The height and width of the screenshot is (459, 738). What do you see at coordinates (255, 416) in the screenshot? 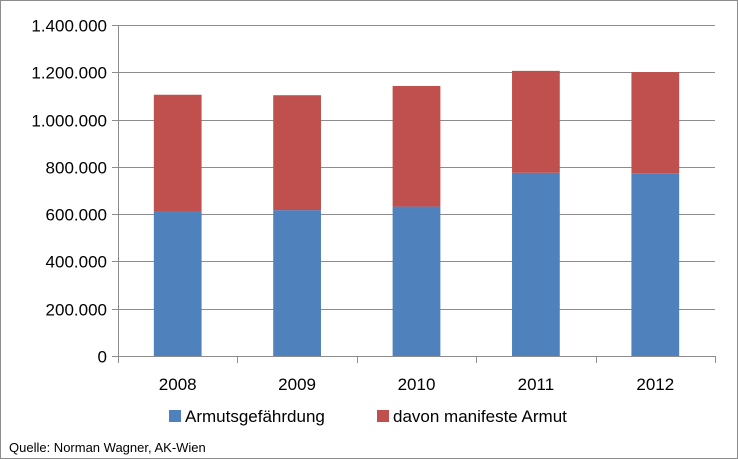
I see `legend-label: Armutsgefährdung` at bounding box center [255, 416].